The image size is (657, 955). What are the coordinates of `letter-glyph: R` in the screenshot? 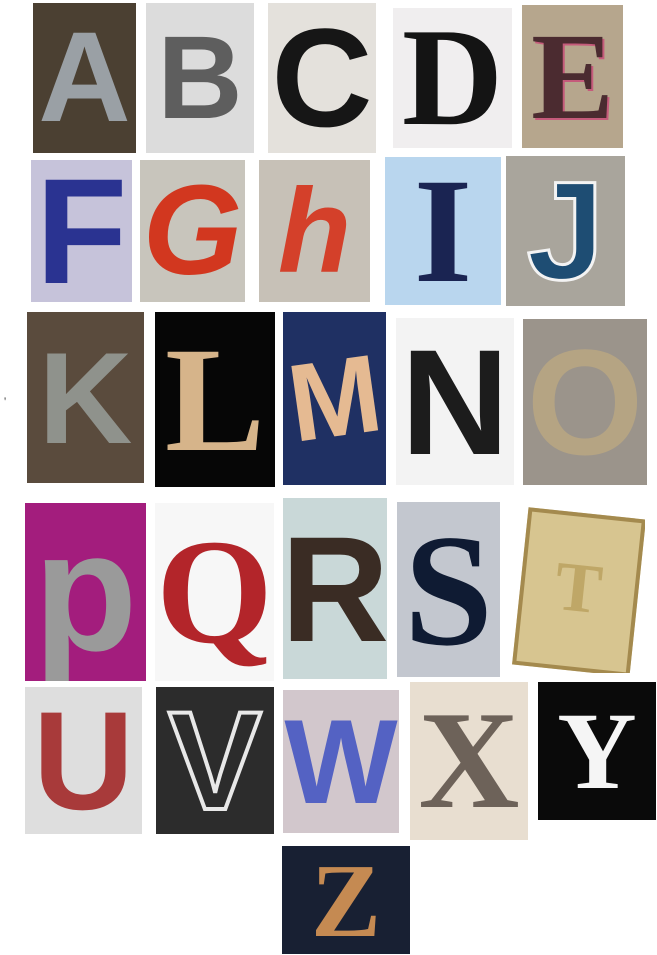 It's located at (335, 588).